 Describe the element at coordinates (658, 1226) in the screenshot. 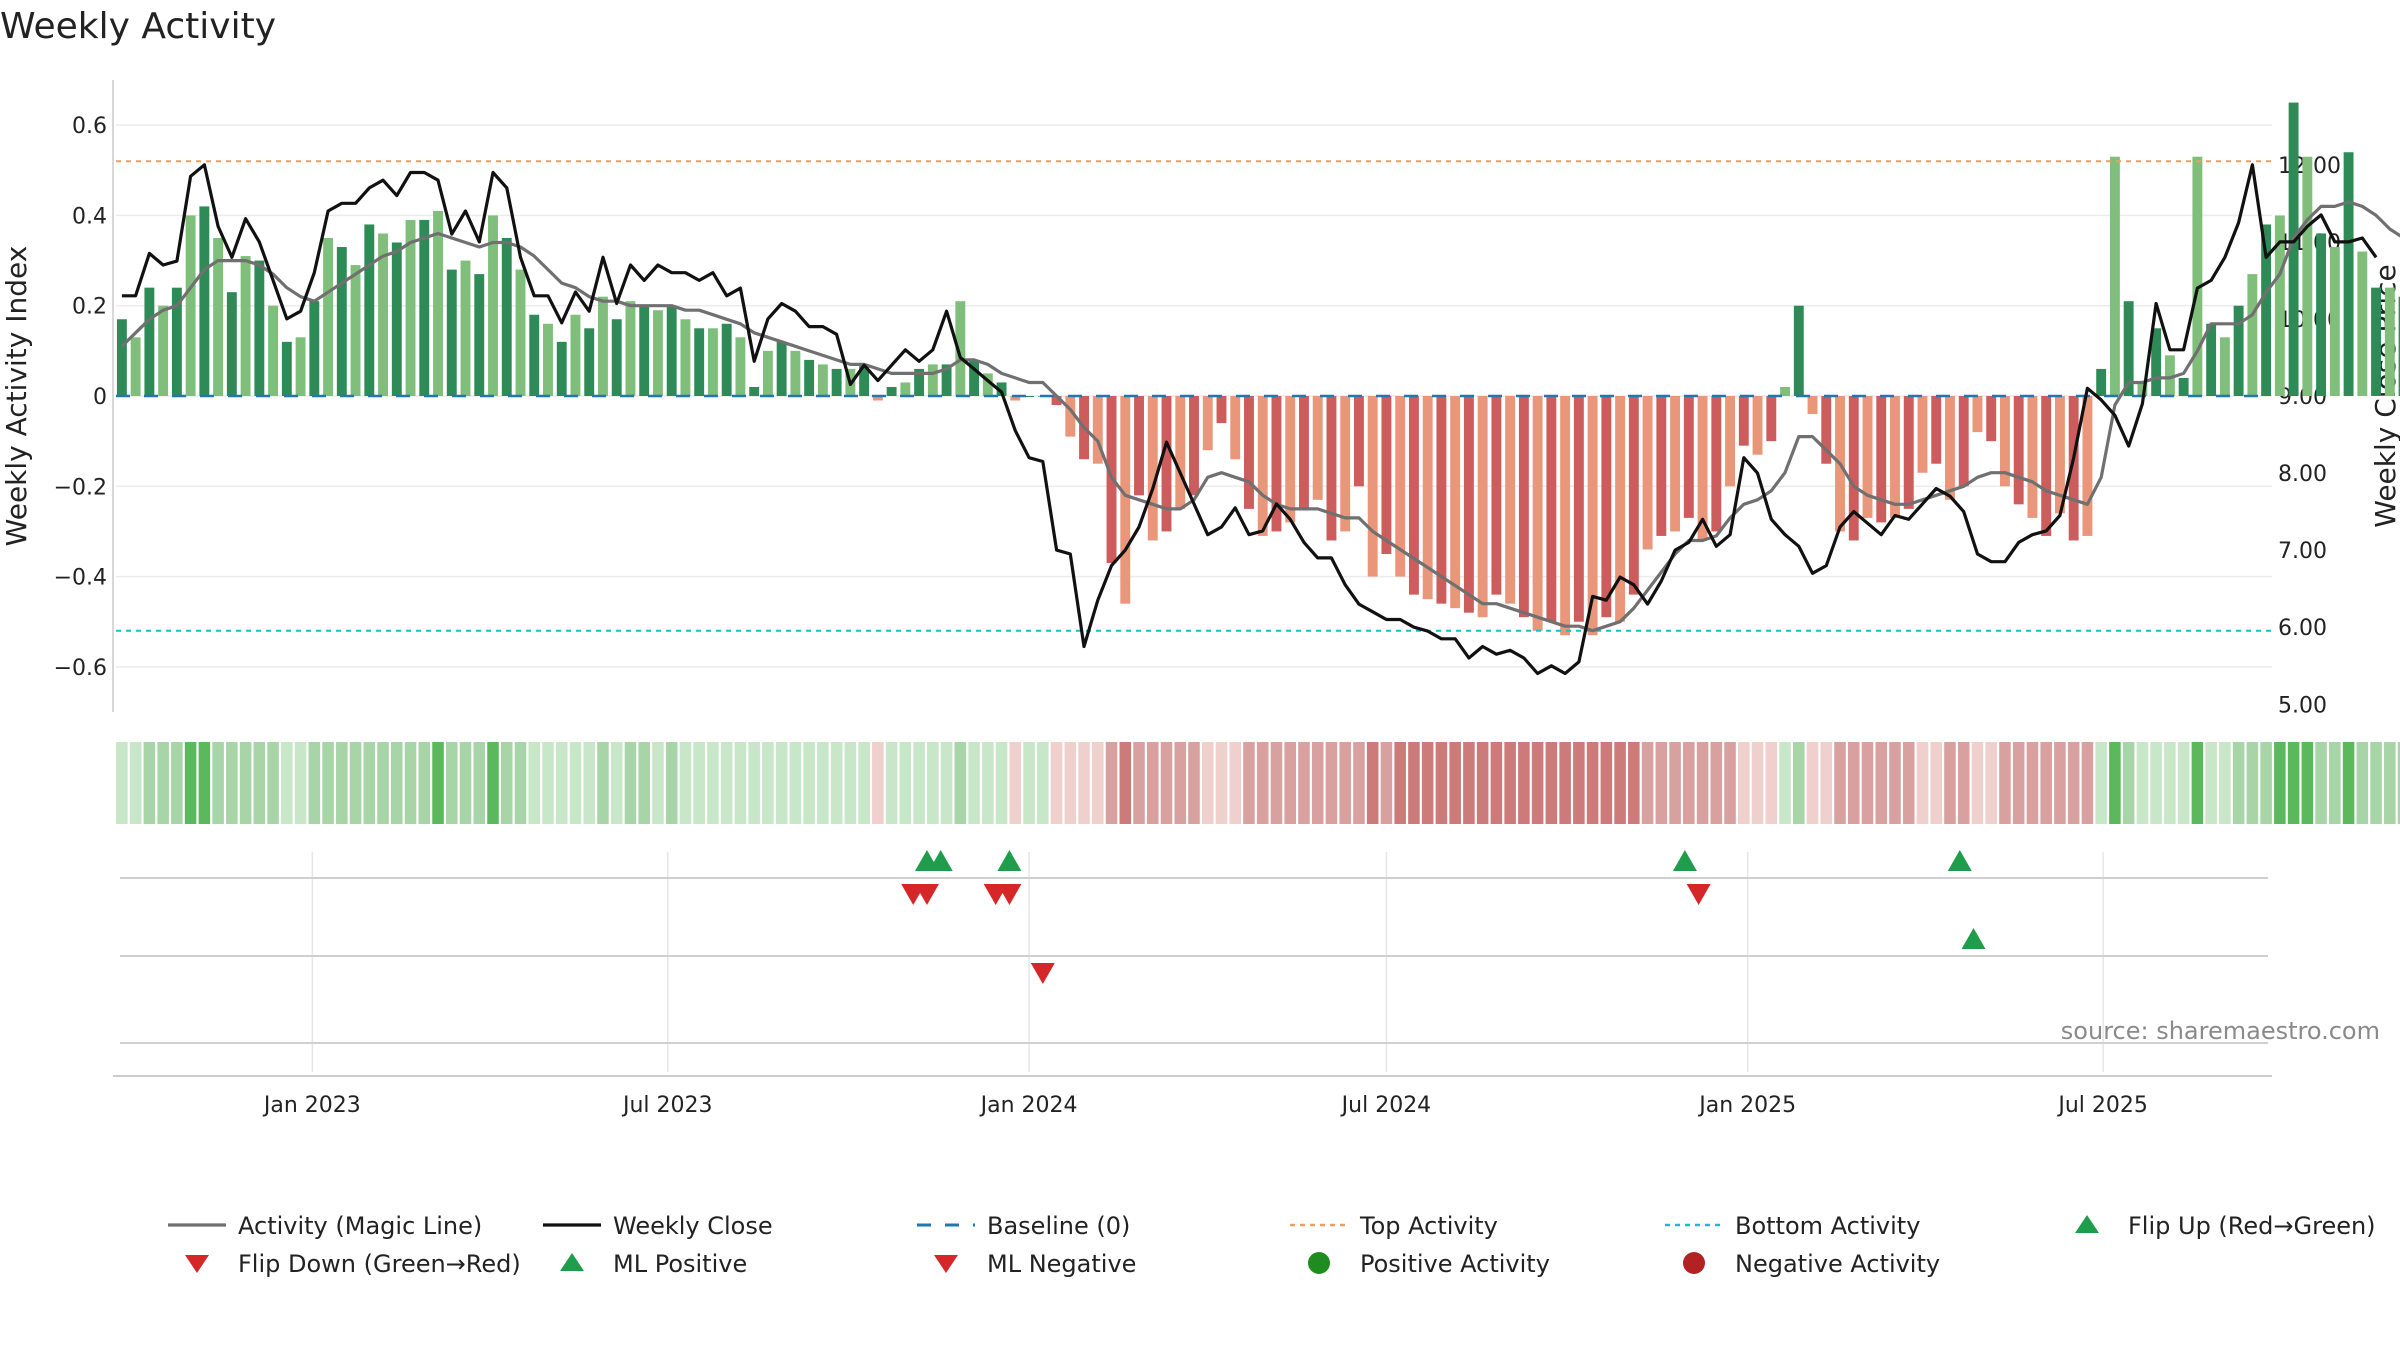

I see `legend-item: Weekly Close` at that location.